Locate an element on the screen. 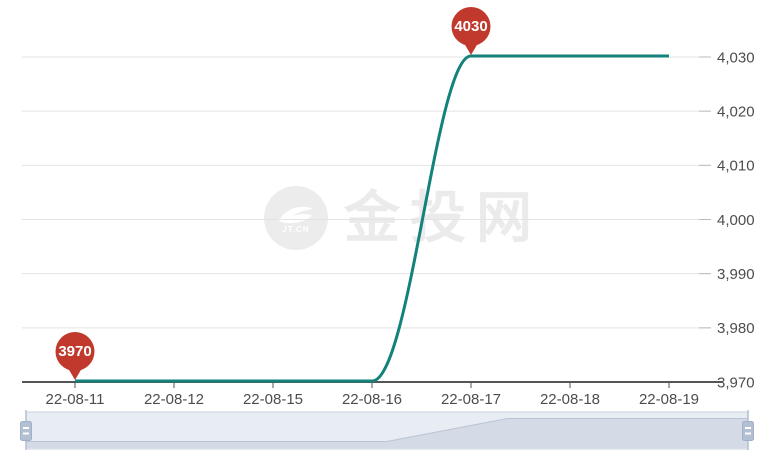 This screenshot has height=458, width=784. datazoom-right-handle is located at coordinates (748, 431).